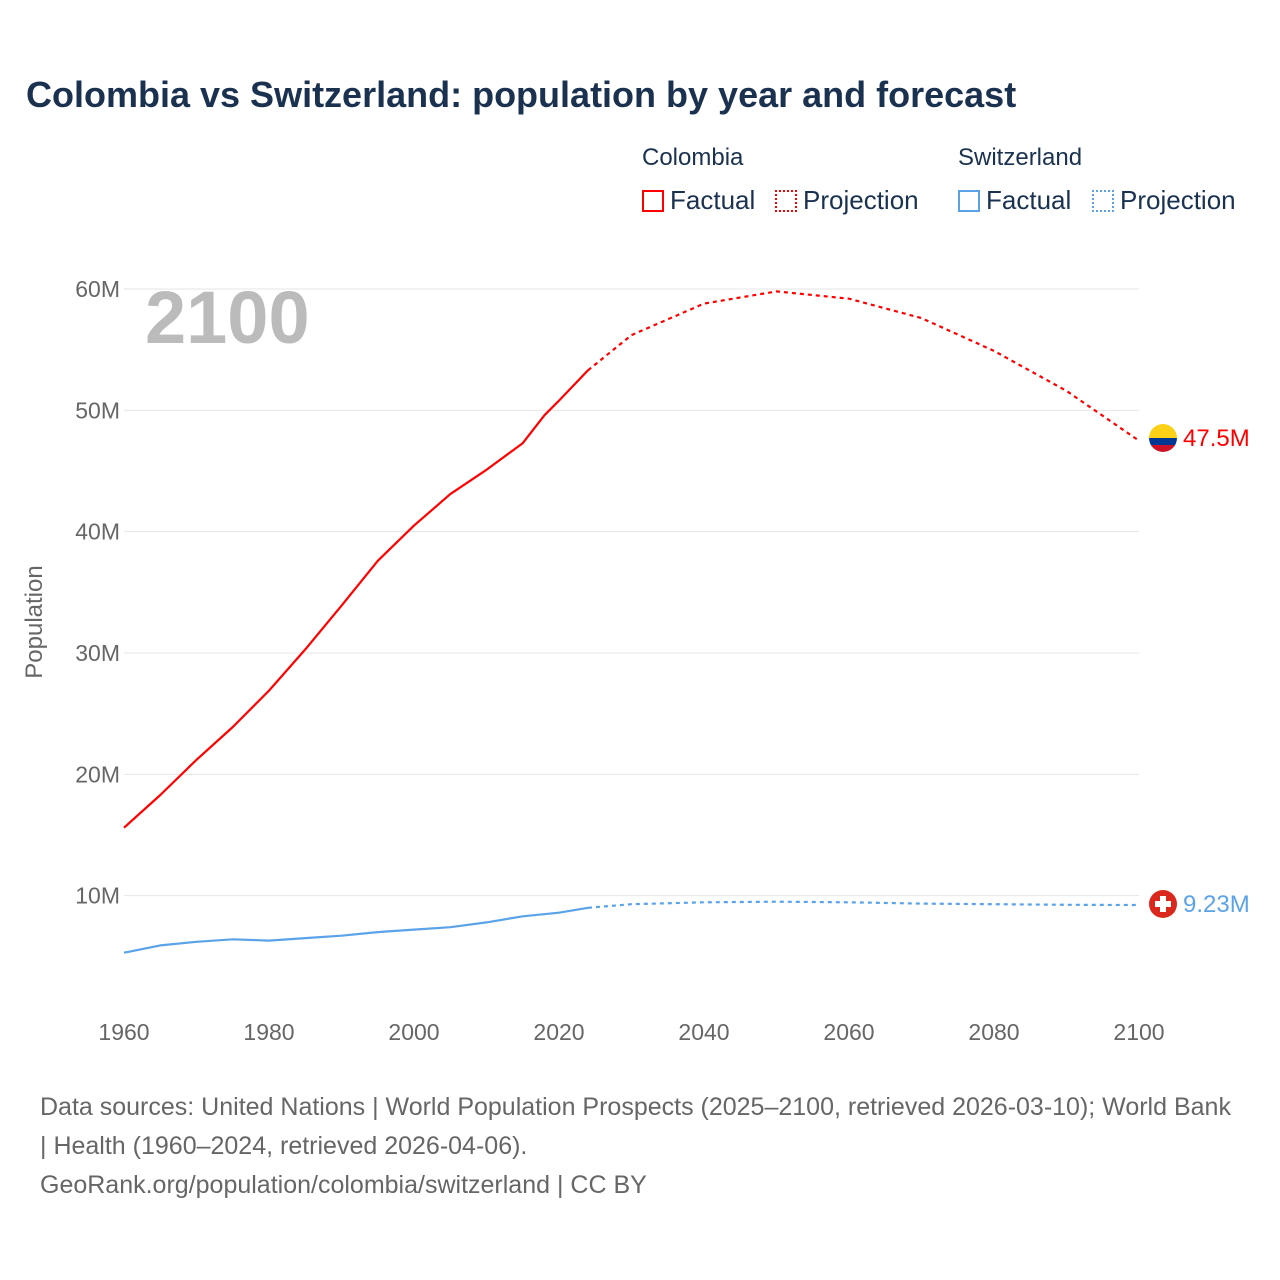 This screenshot has width=1280, height=1280. What do you see at coordinates (1163, 904) in the screenshot?
I see `switzerland-flag-icon` at bounding box center [1163, 904].